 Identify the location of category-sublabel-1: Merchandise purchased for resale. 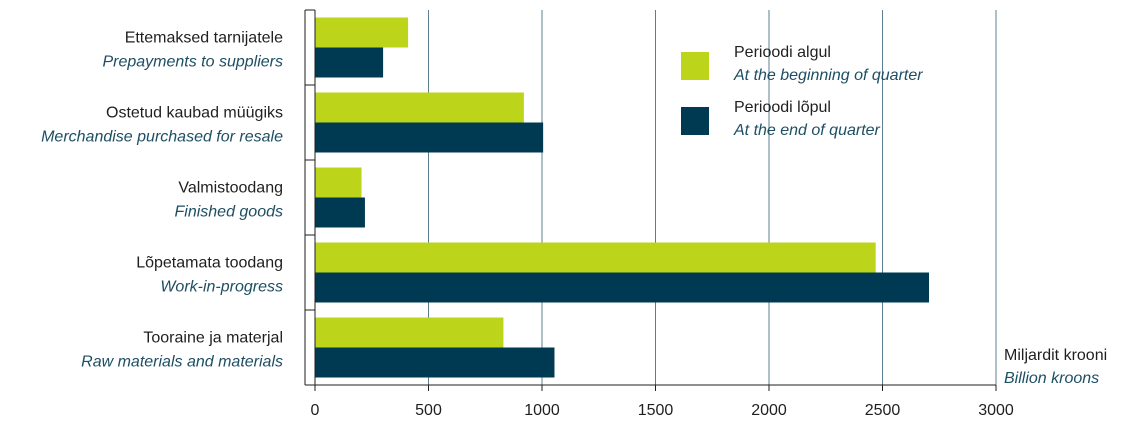
(162, 137).